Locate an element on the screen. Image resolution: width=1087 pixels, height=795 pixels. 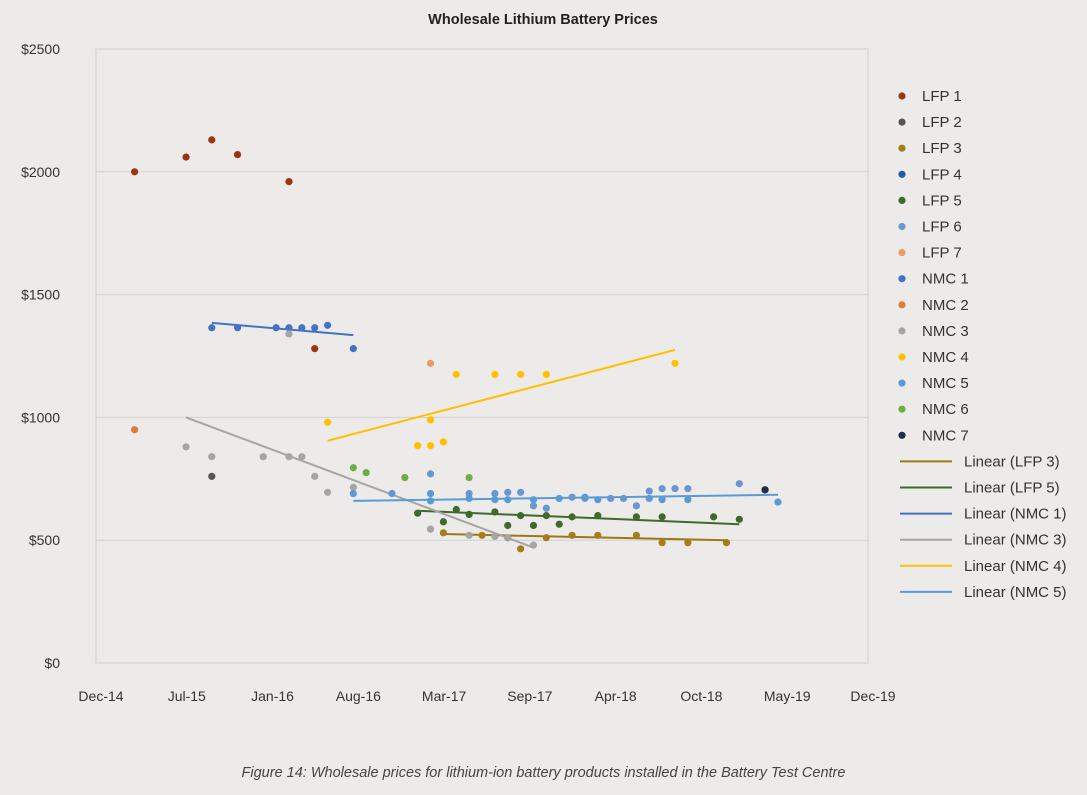
y-axis: $0 $500 $1000 $1500 $2000 $2500 is located at coordinates (40, 356).